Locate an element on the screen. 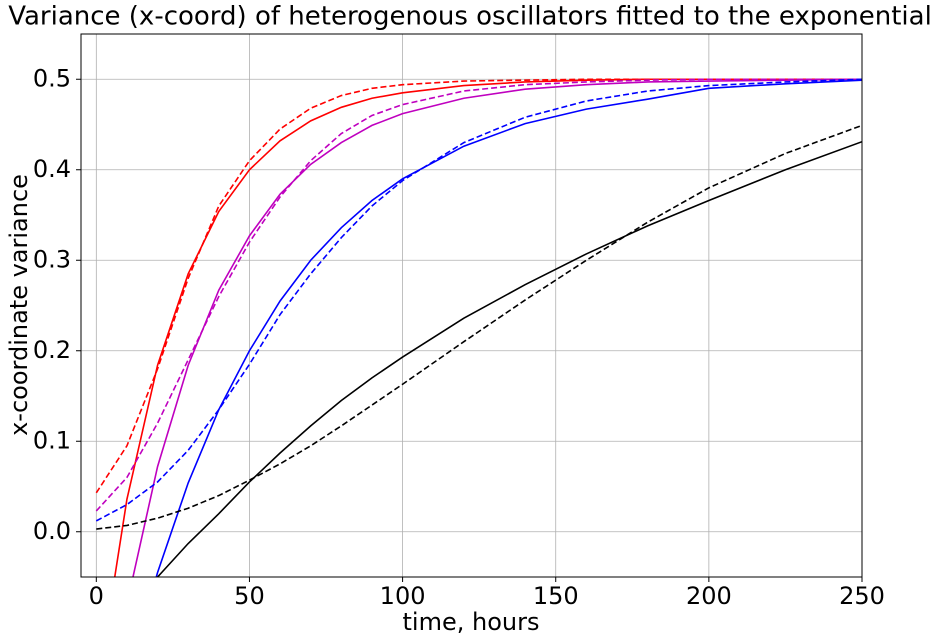 The height and width of the screenshot is (643, 942). x-tick-label: 0 is located at coordinates (96, 596).